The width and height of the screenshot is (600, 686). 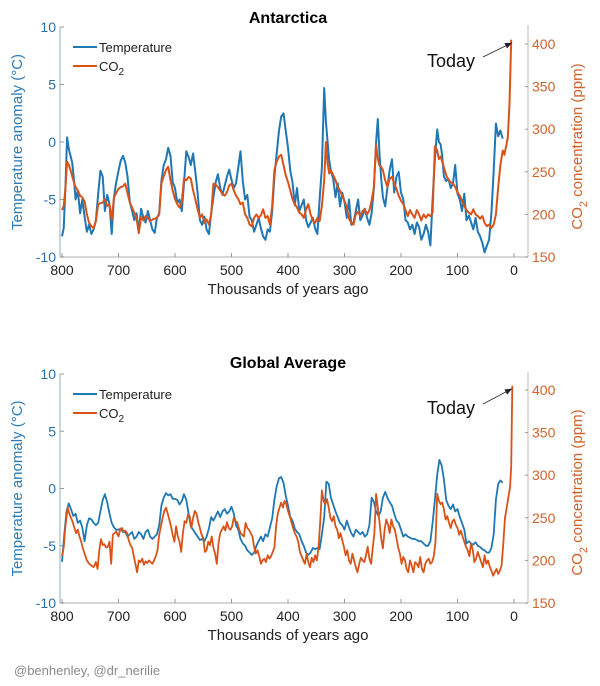 What do you see at coordinates (87, 670) in the screenshot?
I see `credit-text: @benhenley, @dr_nerilie` at bounding box center [87, 670].